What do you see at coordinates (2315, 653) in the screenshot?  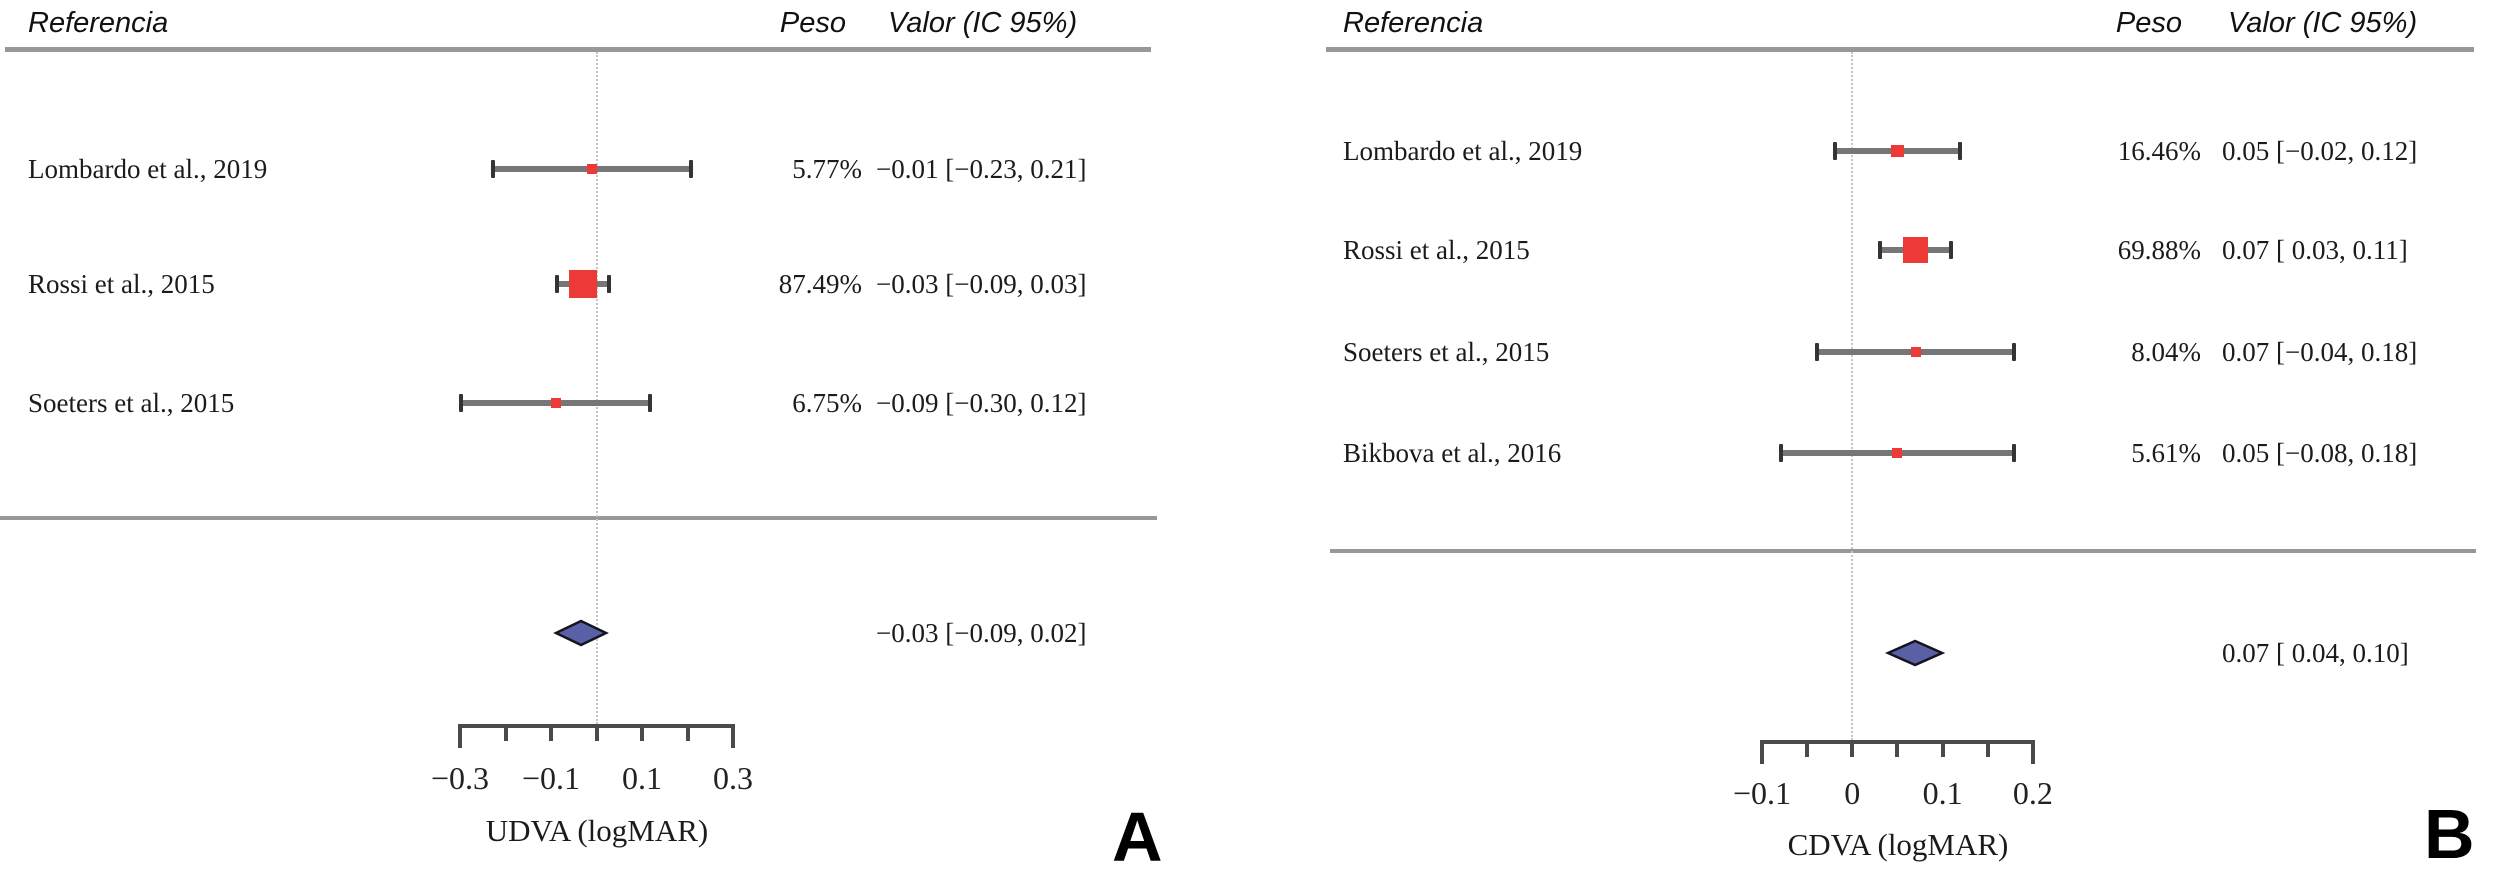 I see `summary-value: 0.07 [ 0.04, 0.10]` at bounding box center [2315, 653].